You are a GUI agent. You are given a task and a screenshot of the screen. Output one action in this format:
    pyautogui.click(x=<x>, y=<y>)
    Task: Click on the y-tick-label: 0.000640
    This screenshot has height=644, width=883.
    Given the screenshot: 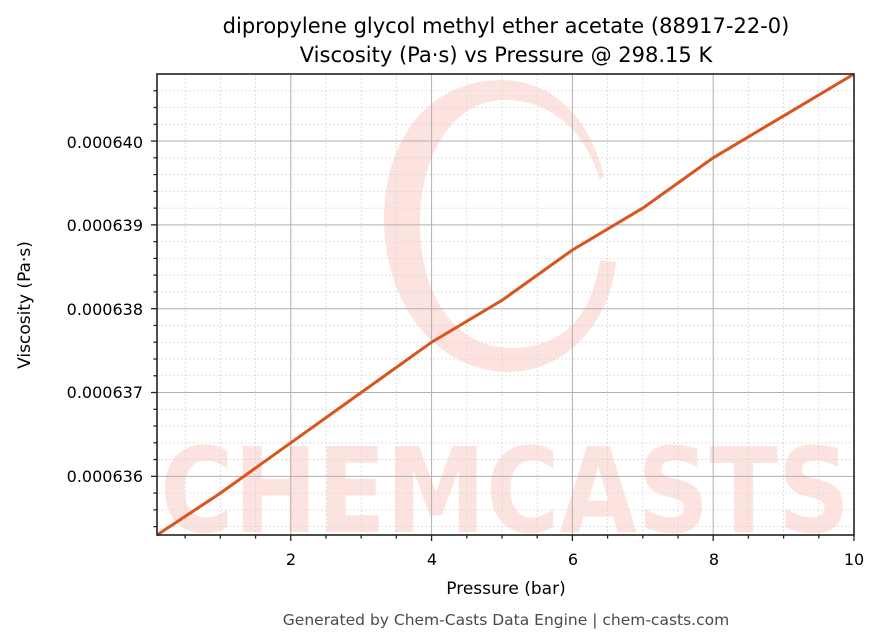 What is the action you would take?
    pyautogui.click(x=105, y=142)
    